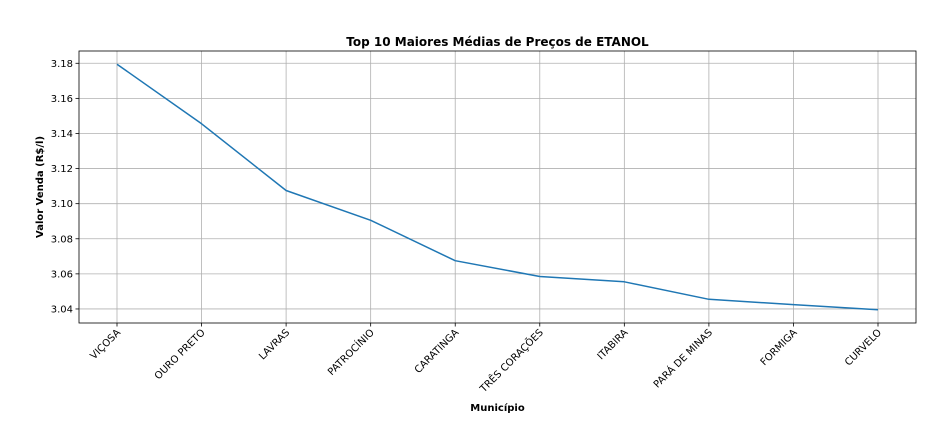 This screenshot has height=448, width=952. What do you see at coordinates (682, 358) in the screenshot?
I see `x-tick-label: PARÁ DE MINAS` at bounding box center [682, 358].